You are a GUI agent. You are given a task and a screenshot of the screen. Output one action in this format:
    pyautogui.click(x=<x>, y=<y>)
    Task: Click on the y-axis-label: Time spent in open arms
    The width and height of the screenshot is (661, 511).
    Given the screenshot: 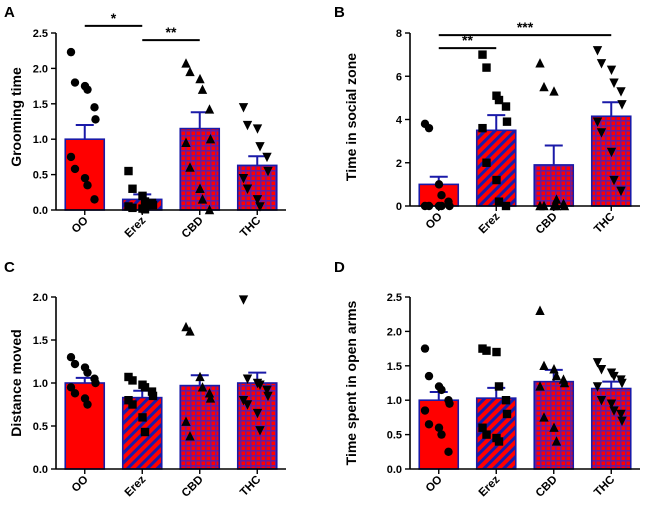 What is the action you would take?
    pyautogui.click(x=351, y=382)
    